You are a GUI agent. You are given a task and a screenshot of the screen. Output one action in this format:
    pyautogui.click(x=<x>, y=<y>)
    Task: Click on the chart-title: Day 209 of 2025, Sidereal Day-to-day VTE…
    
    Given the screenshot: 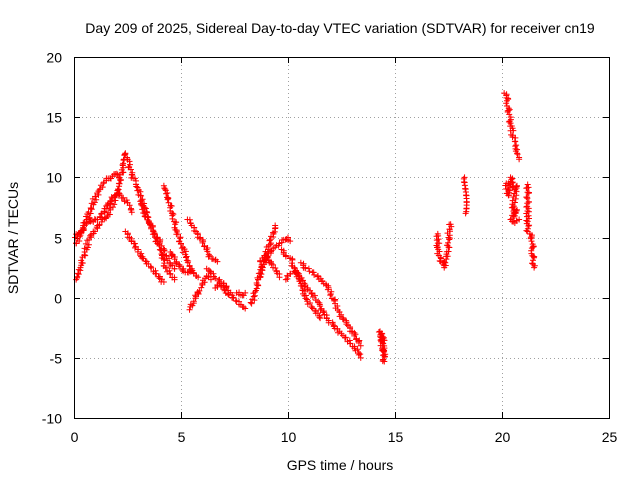 What is the action you would take?
    pyautogui.click(x=340, y=28)
    